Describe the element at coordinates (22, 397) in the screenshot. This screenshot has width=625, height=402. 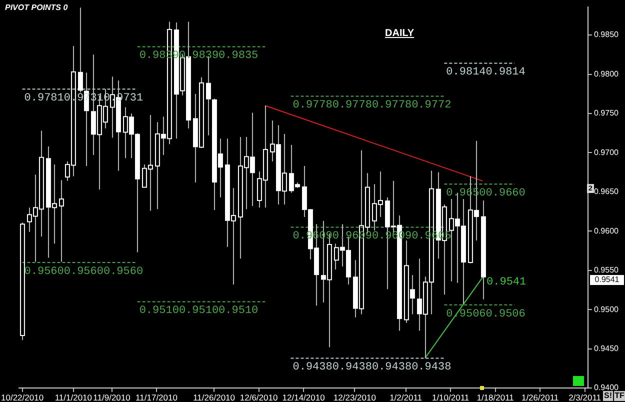
I see `x-tick-label: 10/22/2010` at that location.